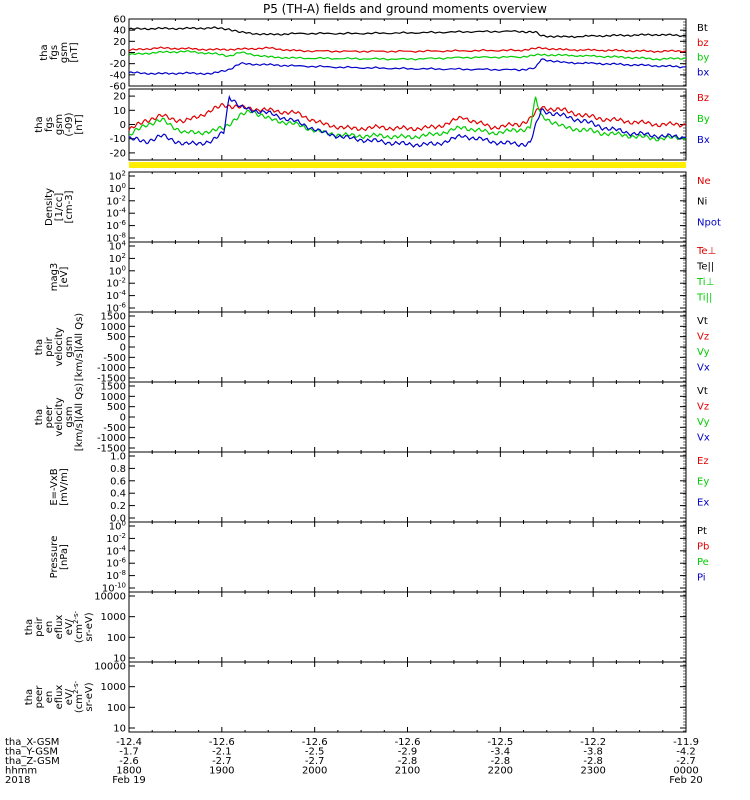 The image size is (750, 800). I want to click on legend-ez: Ez, so click(703, 461).